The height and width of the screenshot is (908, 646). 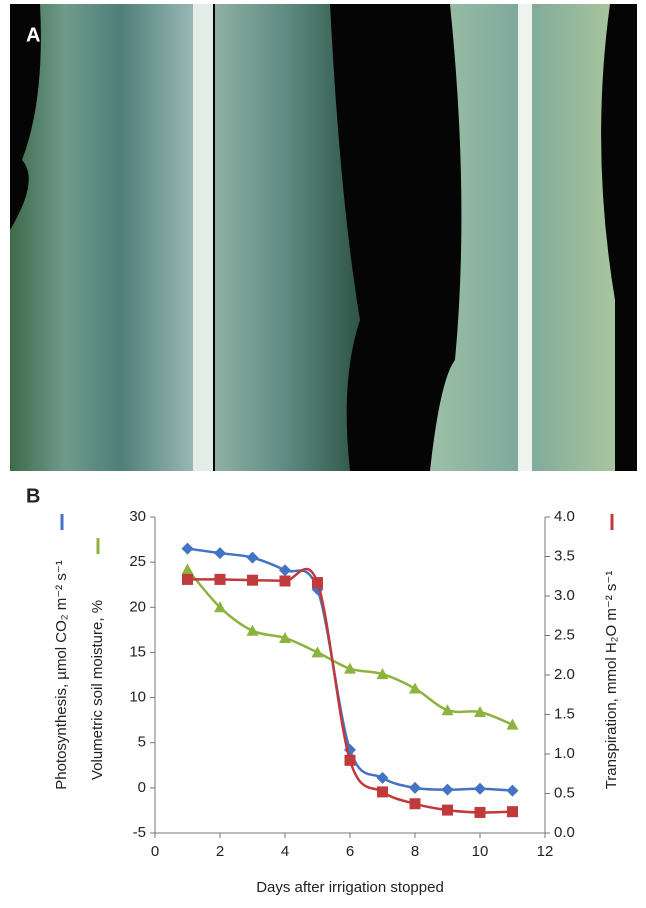 What do you see at coordinates (139, 832) in the screenshot?
I see `y-tick-label: -5` at bounding box center [139, 832].